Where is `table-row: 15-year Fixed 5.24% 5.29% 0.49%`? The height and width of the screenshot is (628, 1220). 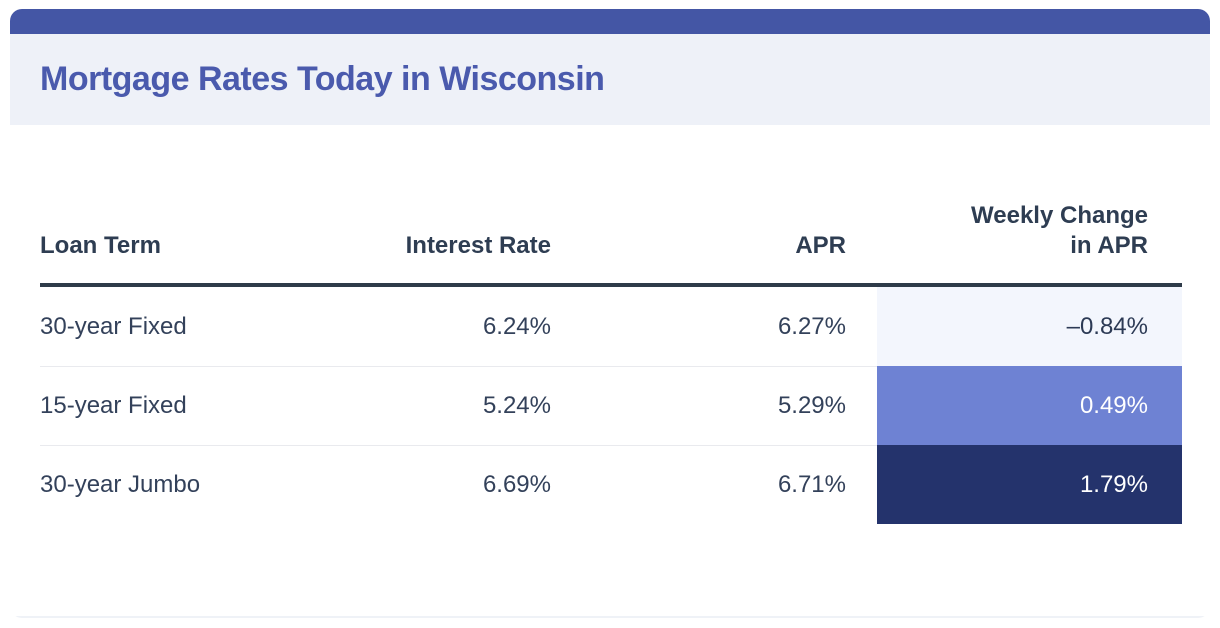 table-row: 15-year Fixed 5.24% 5.29% 0.49% is located at coordinates (611, 405).